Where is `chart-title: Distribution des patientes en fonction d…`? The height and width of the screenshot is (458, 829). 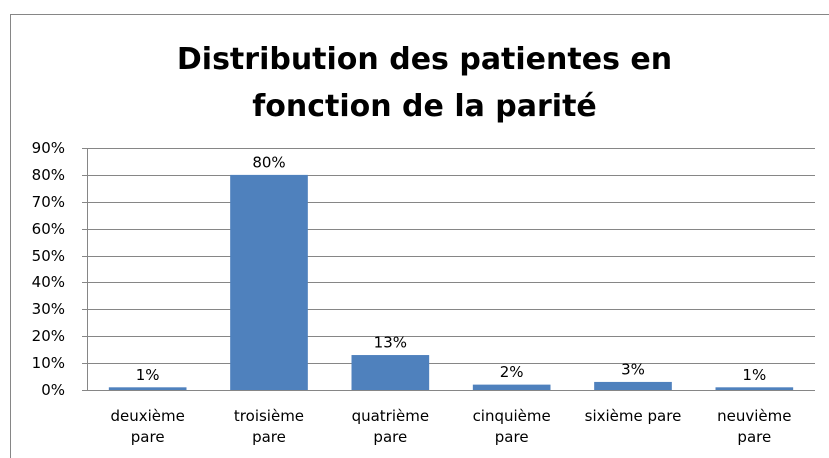
chart-title: Distribution des patientes en fonction d… is located at coordinates (424, 83).